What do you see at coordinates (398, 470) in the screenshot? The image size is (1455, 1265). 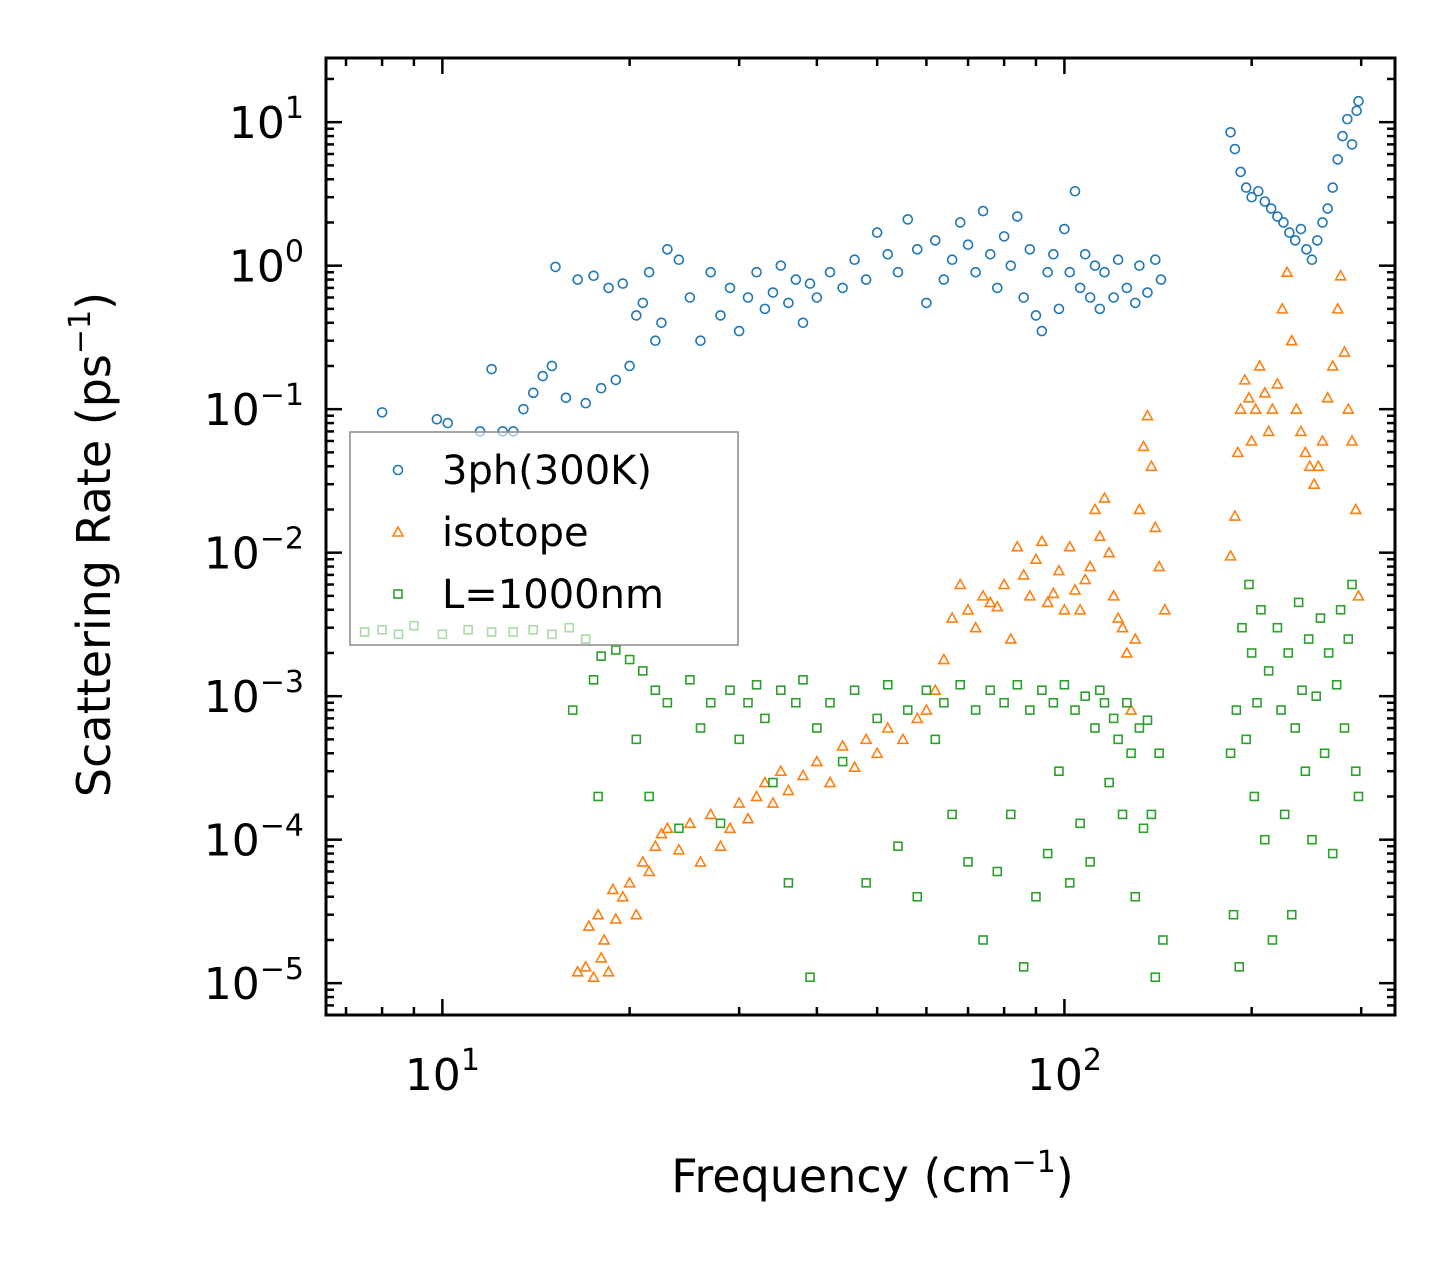 I see `legend-marker-circle` at bounding box center [398, 470].